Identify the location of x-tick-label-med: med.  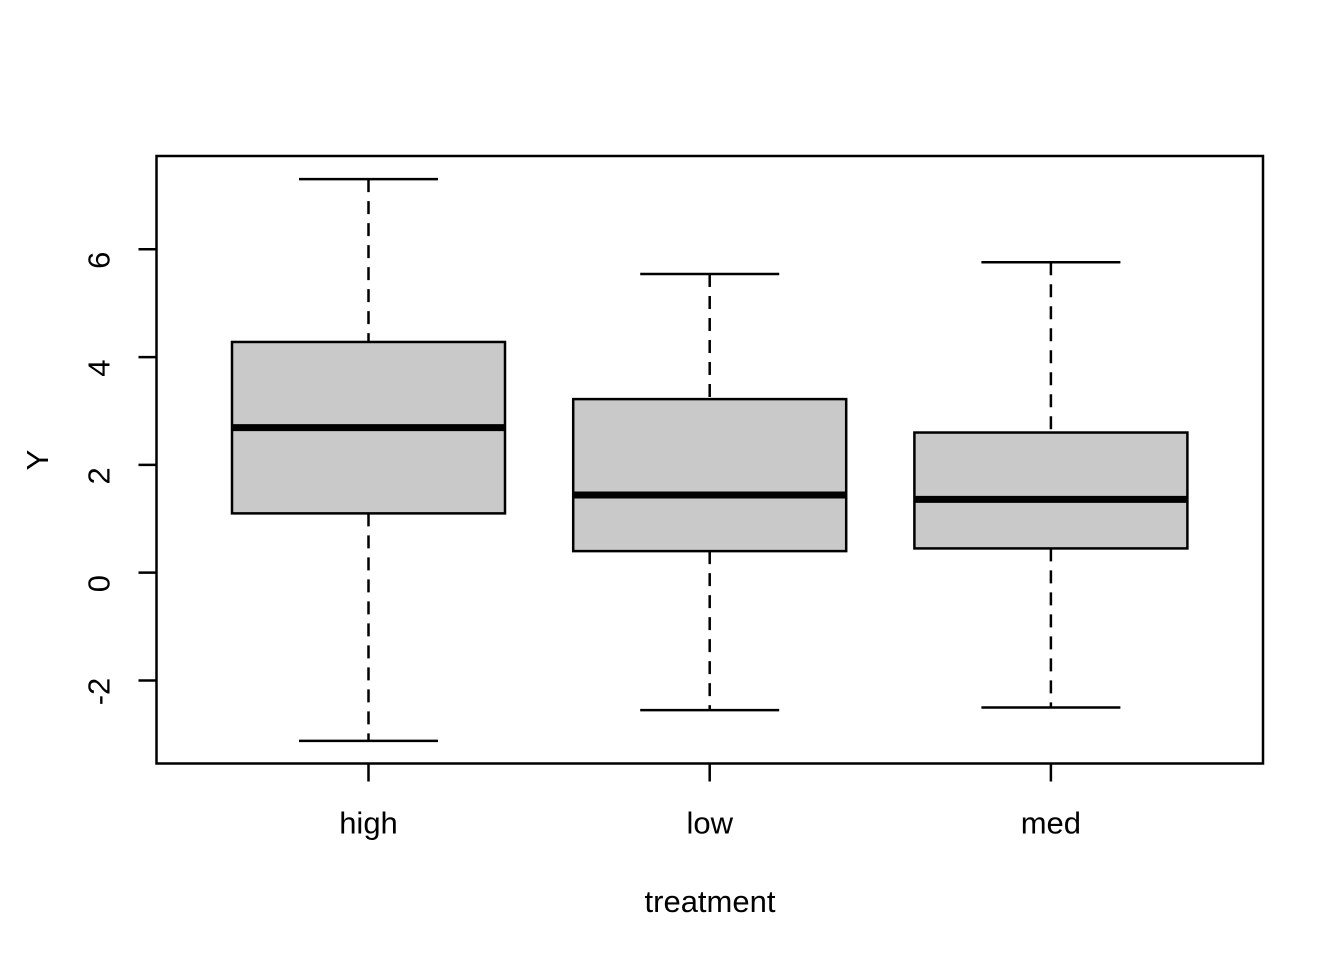
(1051, 823).